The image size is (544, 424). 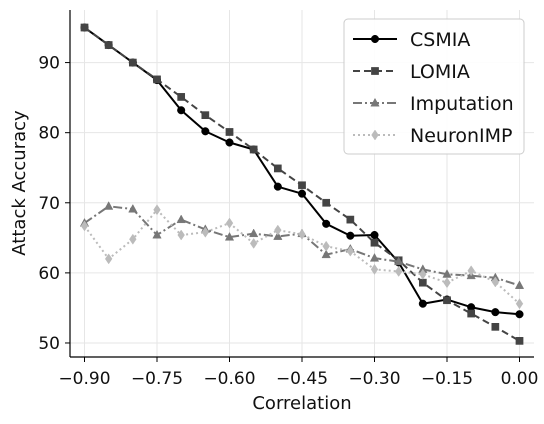 I want to click on legend-item-lomia: LOMIA, so click(x=411, y=72).